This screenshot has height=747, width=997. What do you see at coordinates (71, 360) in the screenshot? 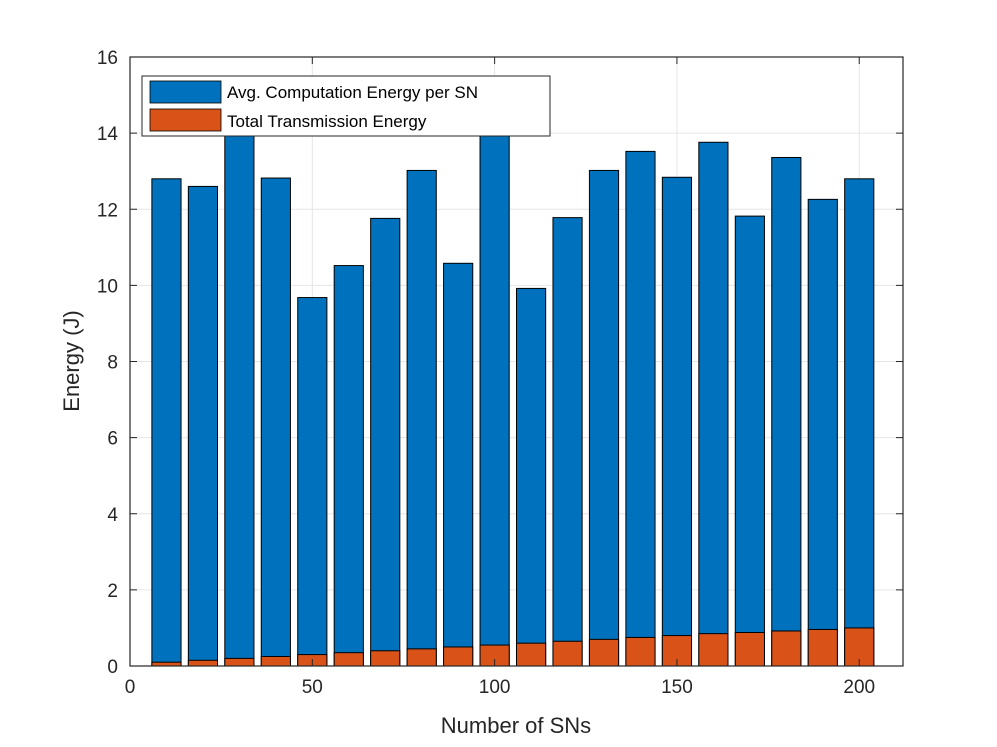
I see `y-axis-title: Energy (J)` at bounding box center [71, 360].